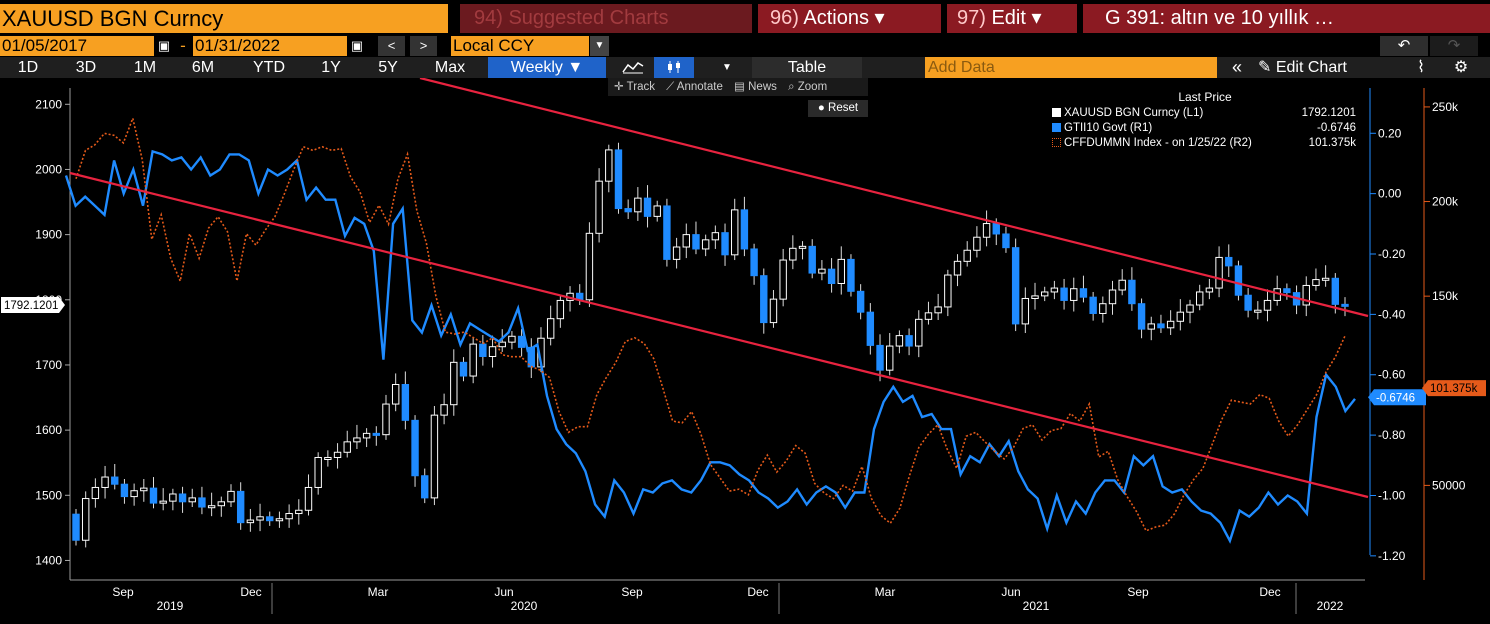 The width and height of the screenshot is (1490, 624). What do you see at coordinates (606, 18) in the screenshot?
I see `suggested-charts-button: 94) Suggested Charts` at bounding box center [606, 18].